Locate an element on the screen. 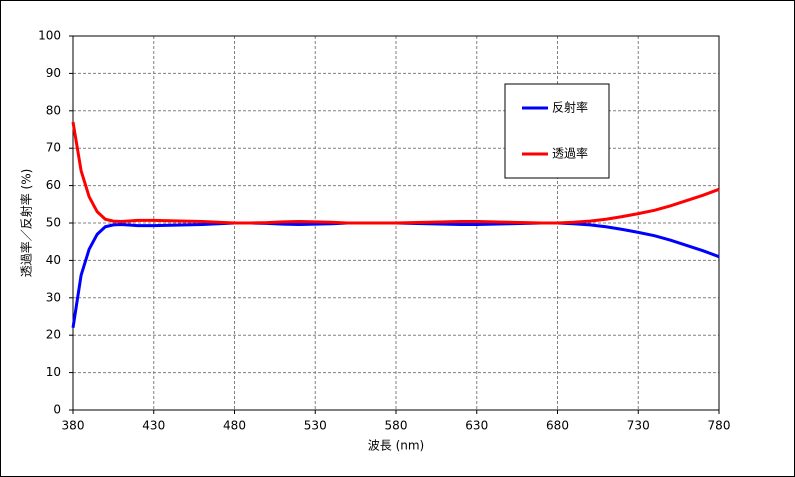  x-tick-label: 380 is located at coordinates (73, 426).